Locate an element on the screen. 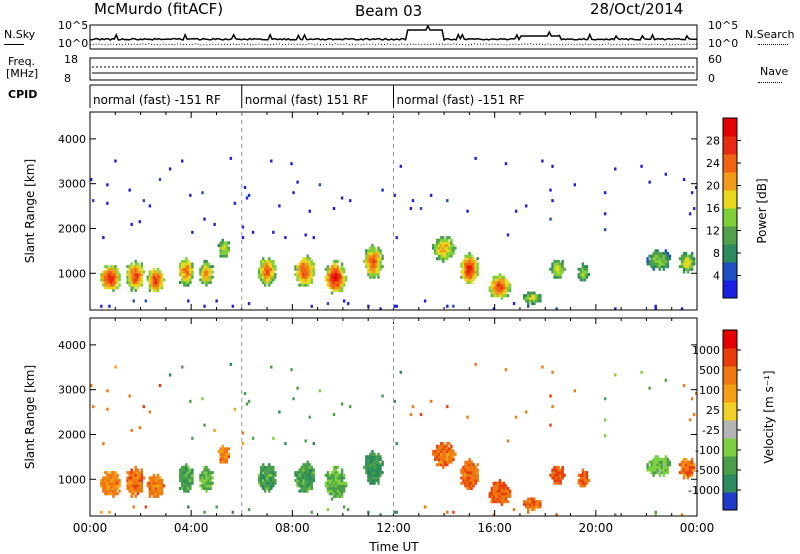 Image resolution: width=800 pixels, height=554 pixels. vel-cbar-tick-0: 1000 is located at coordinates (706, 350).